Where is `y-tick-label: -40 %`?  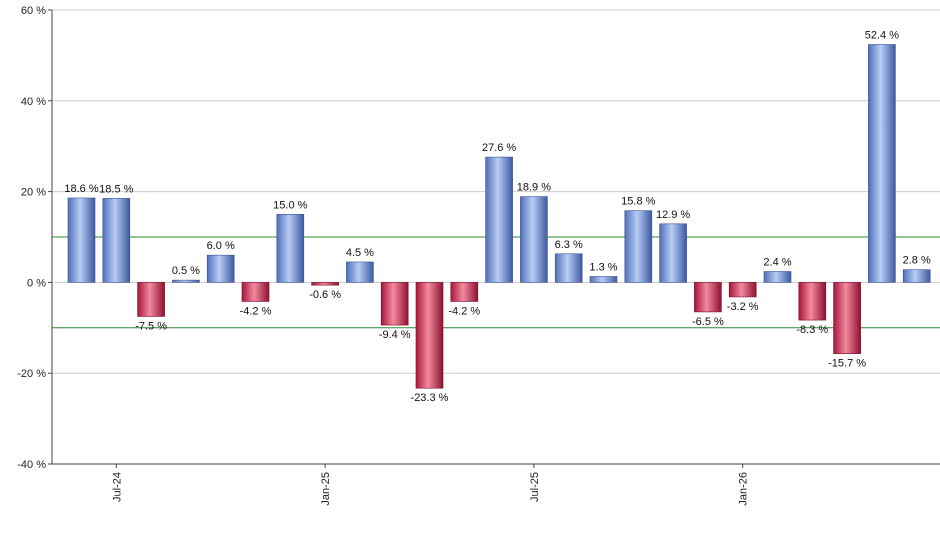 y-tick-label: -40 % is located at coordinates (31, 465).